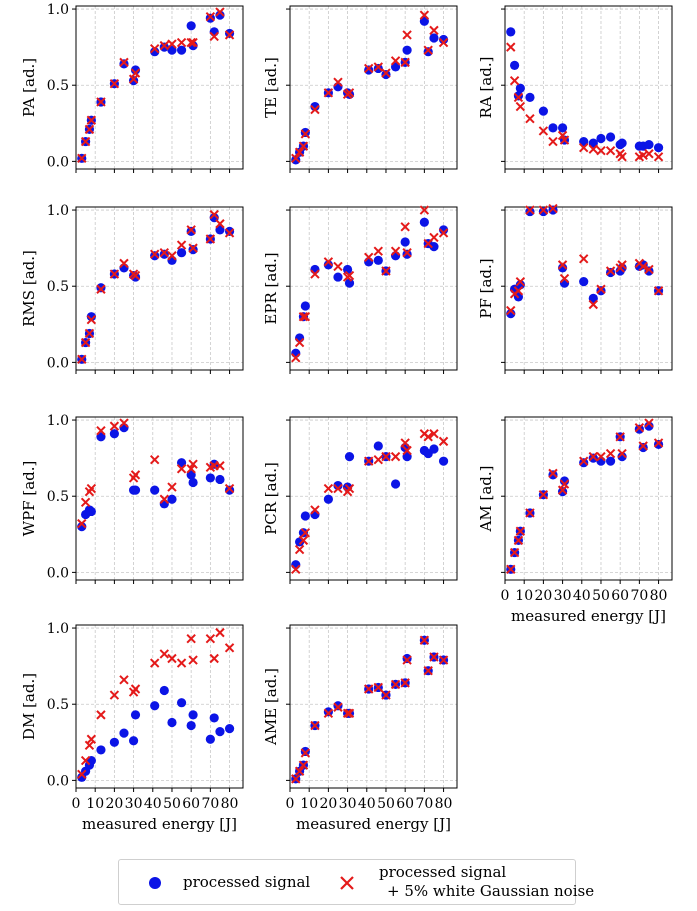 The height and width of the screenshot is (911, 697). What do you see at coordinates (386, 804) in the screenshot?
I see `x-tick-label: 50` at bounding box center [386, 804].